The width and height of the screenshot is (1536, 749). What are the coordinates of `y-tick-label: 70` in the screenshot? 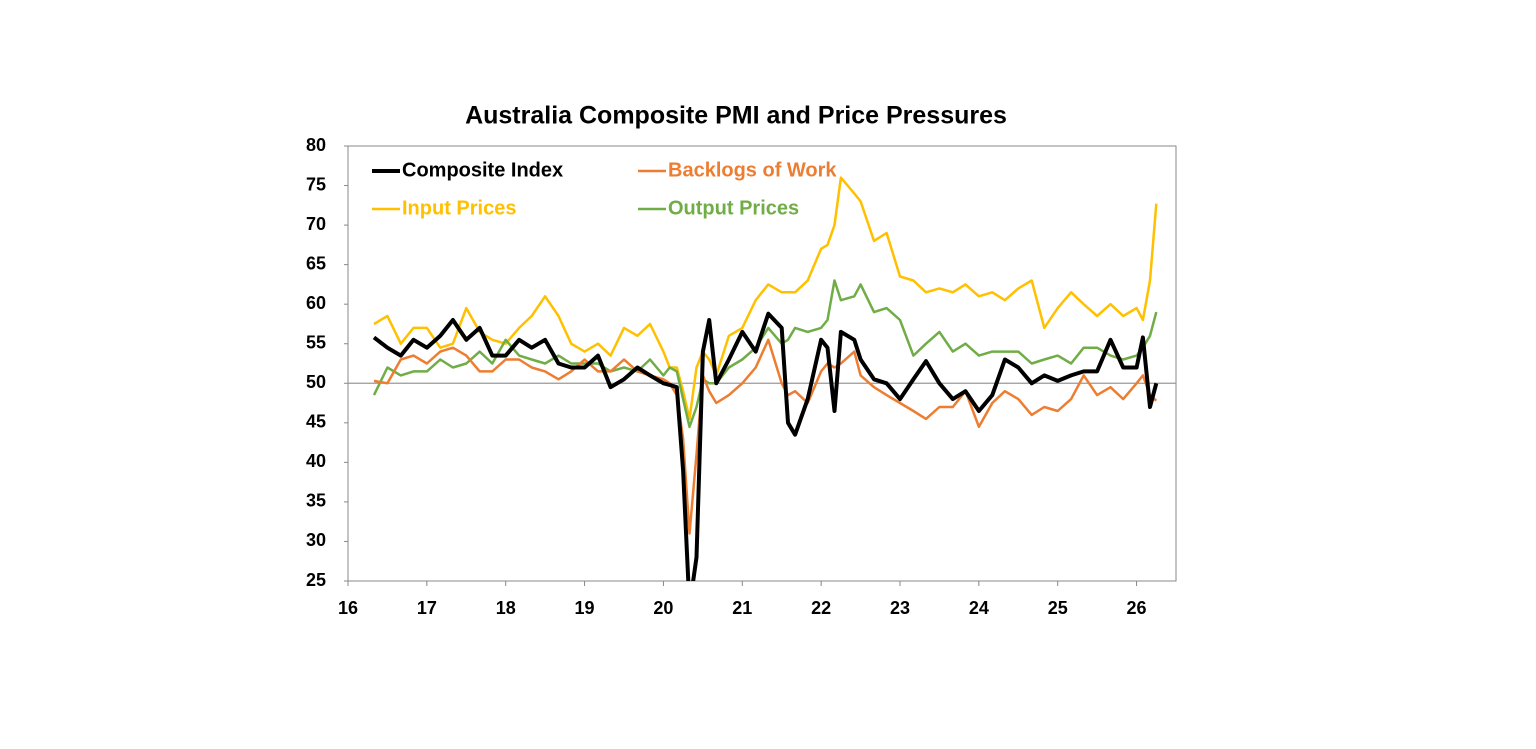 It's located at (316, 224).